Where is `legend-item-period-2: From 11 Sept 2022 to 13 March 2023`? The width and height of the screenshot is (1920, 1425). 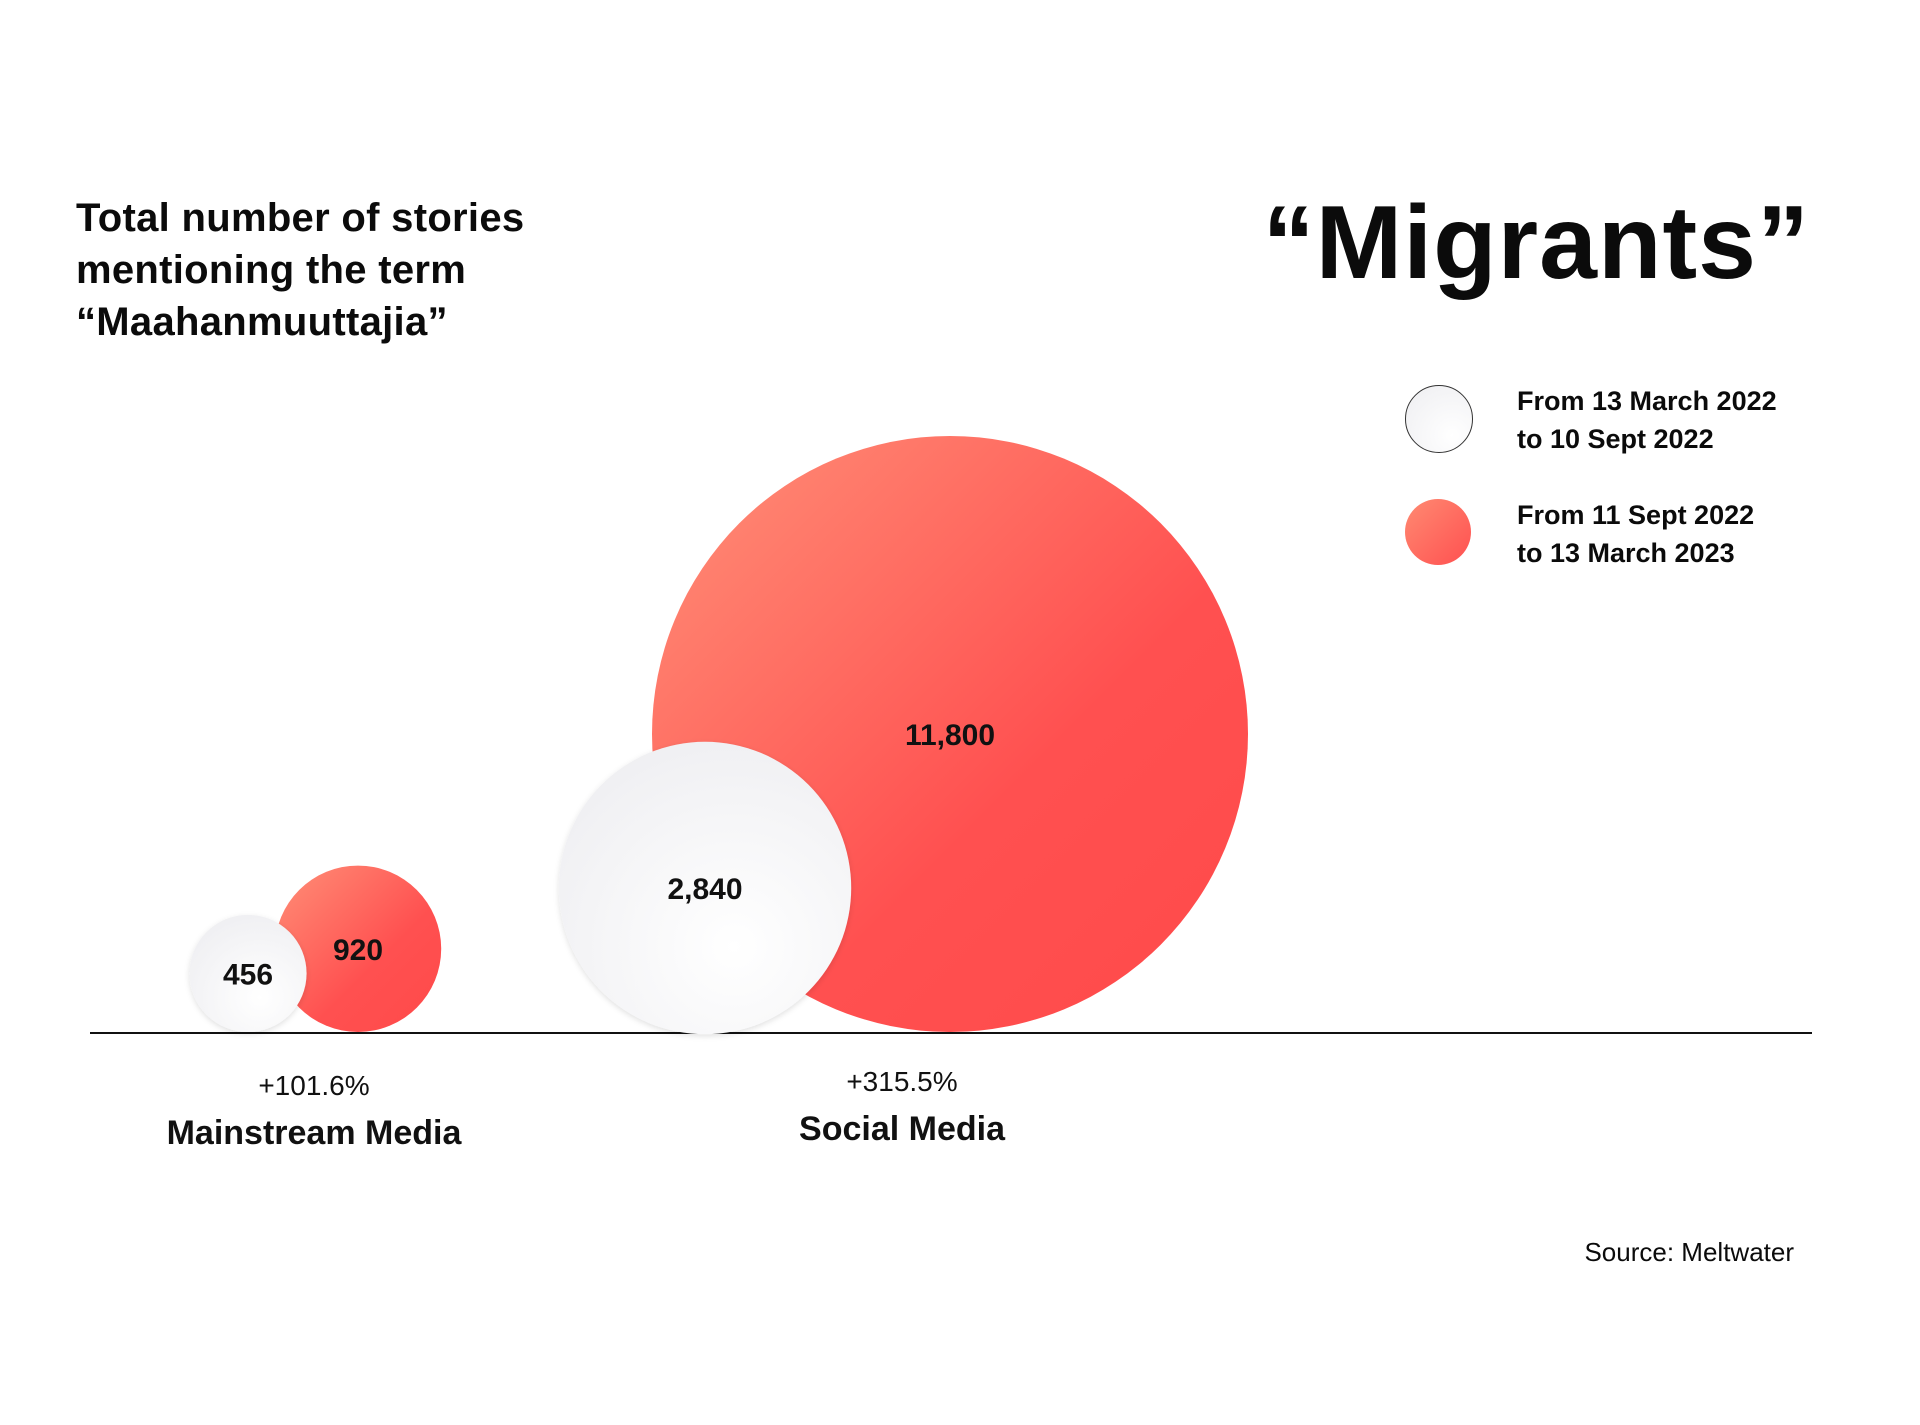
legend-item-period-2: From 11 Sept 2022 to 13 March 2023 is located at coordinates (1625, 532).